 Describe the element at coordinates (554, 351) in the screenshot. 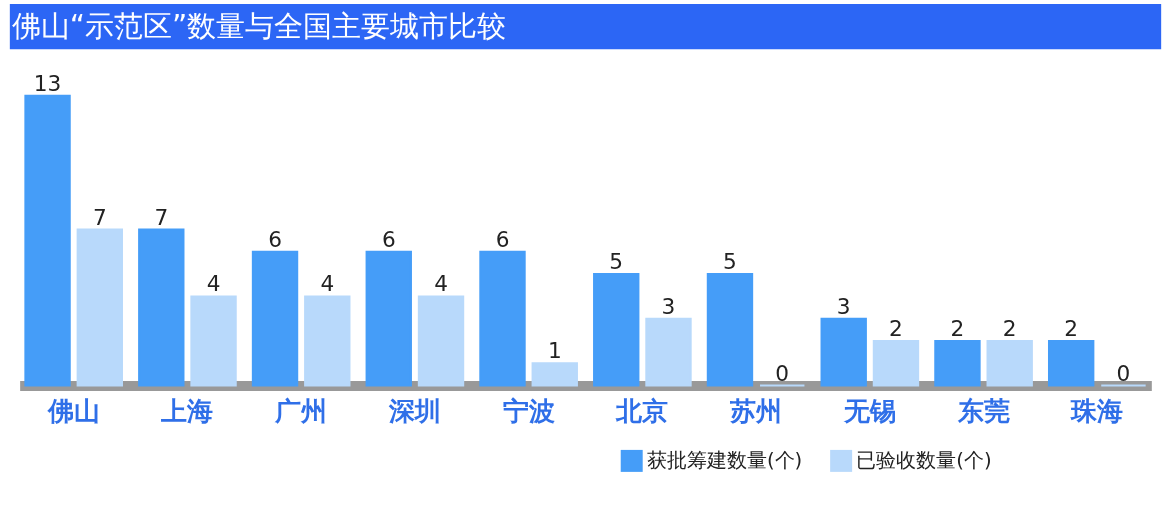

I see `data-label: 1` at that location.